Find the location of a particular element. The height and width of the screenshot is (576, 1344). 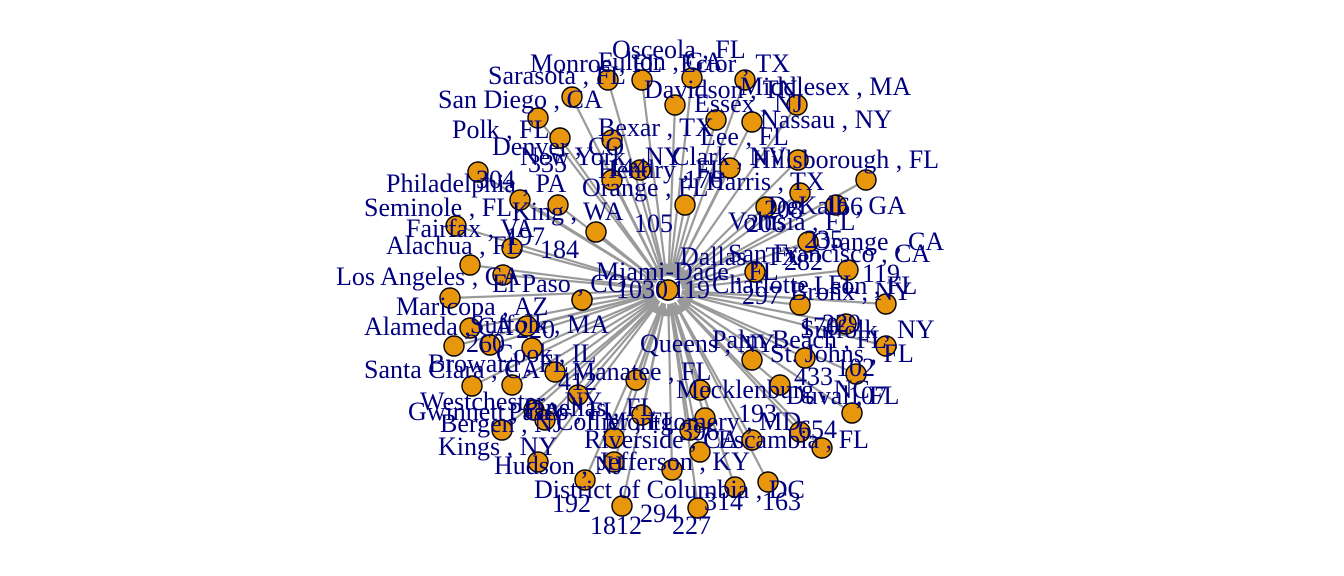

node-count-label: 192 is located at coordinates (571, 503).